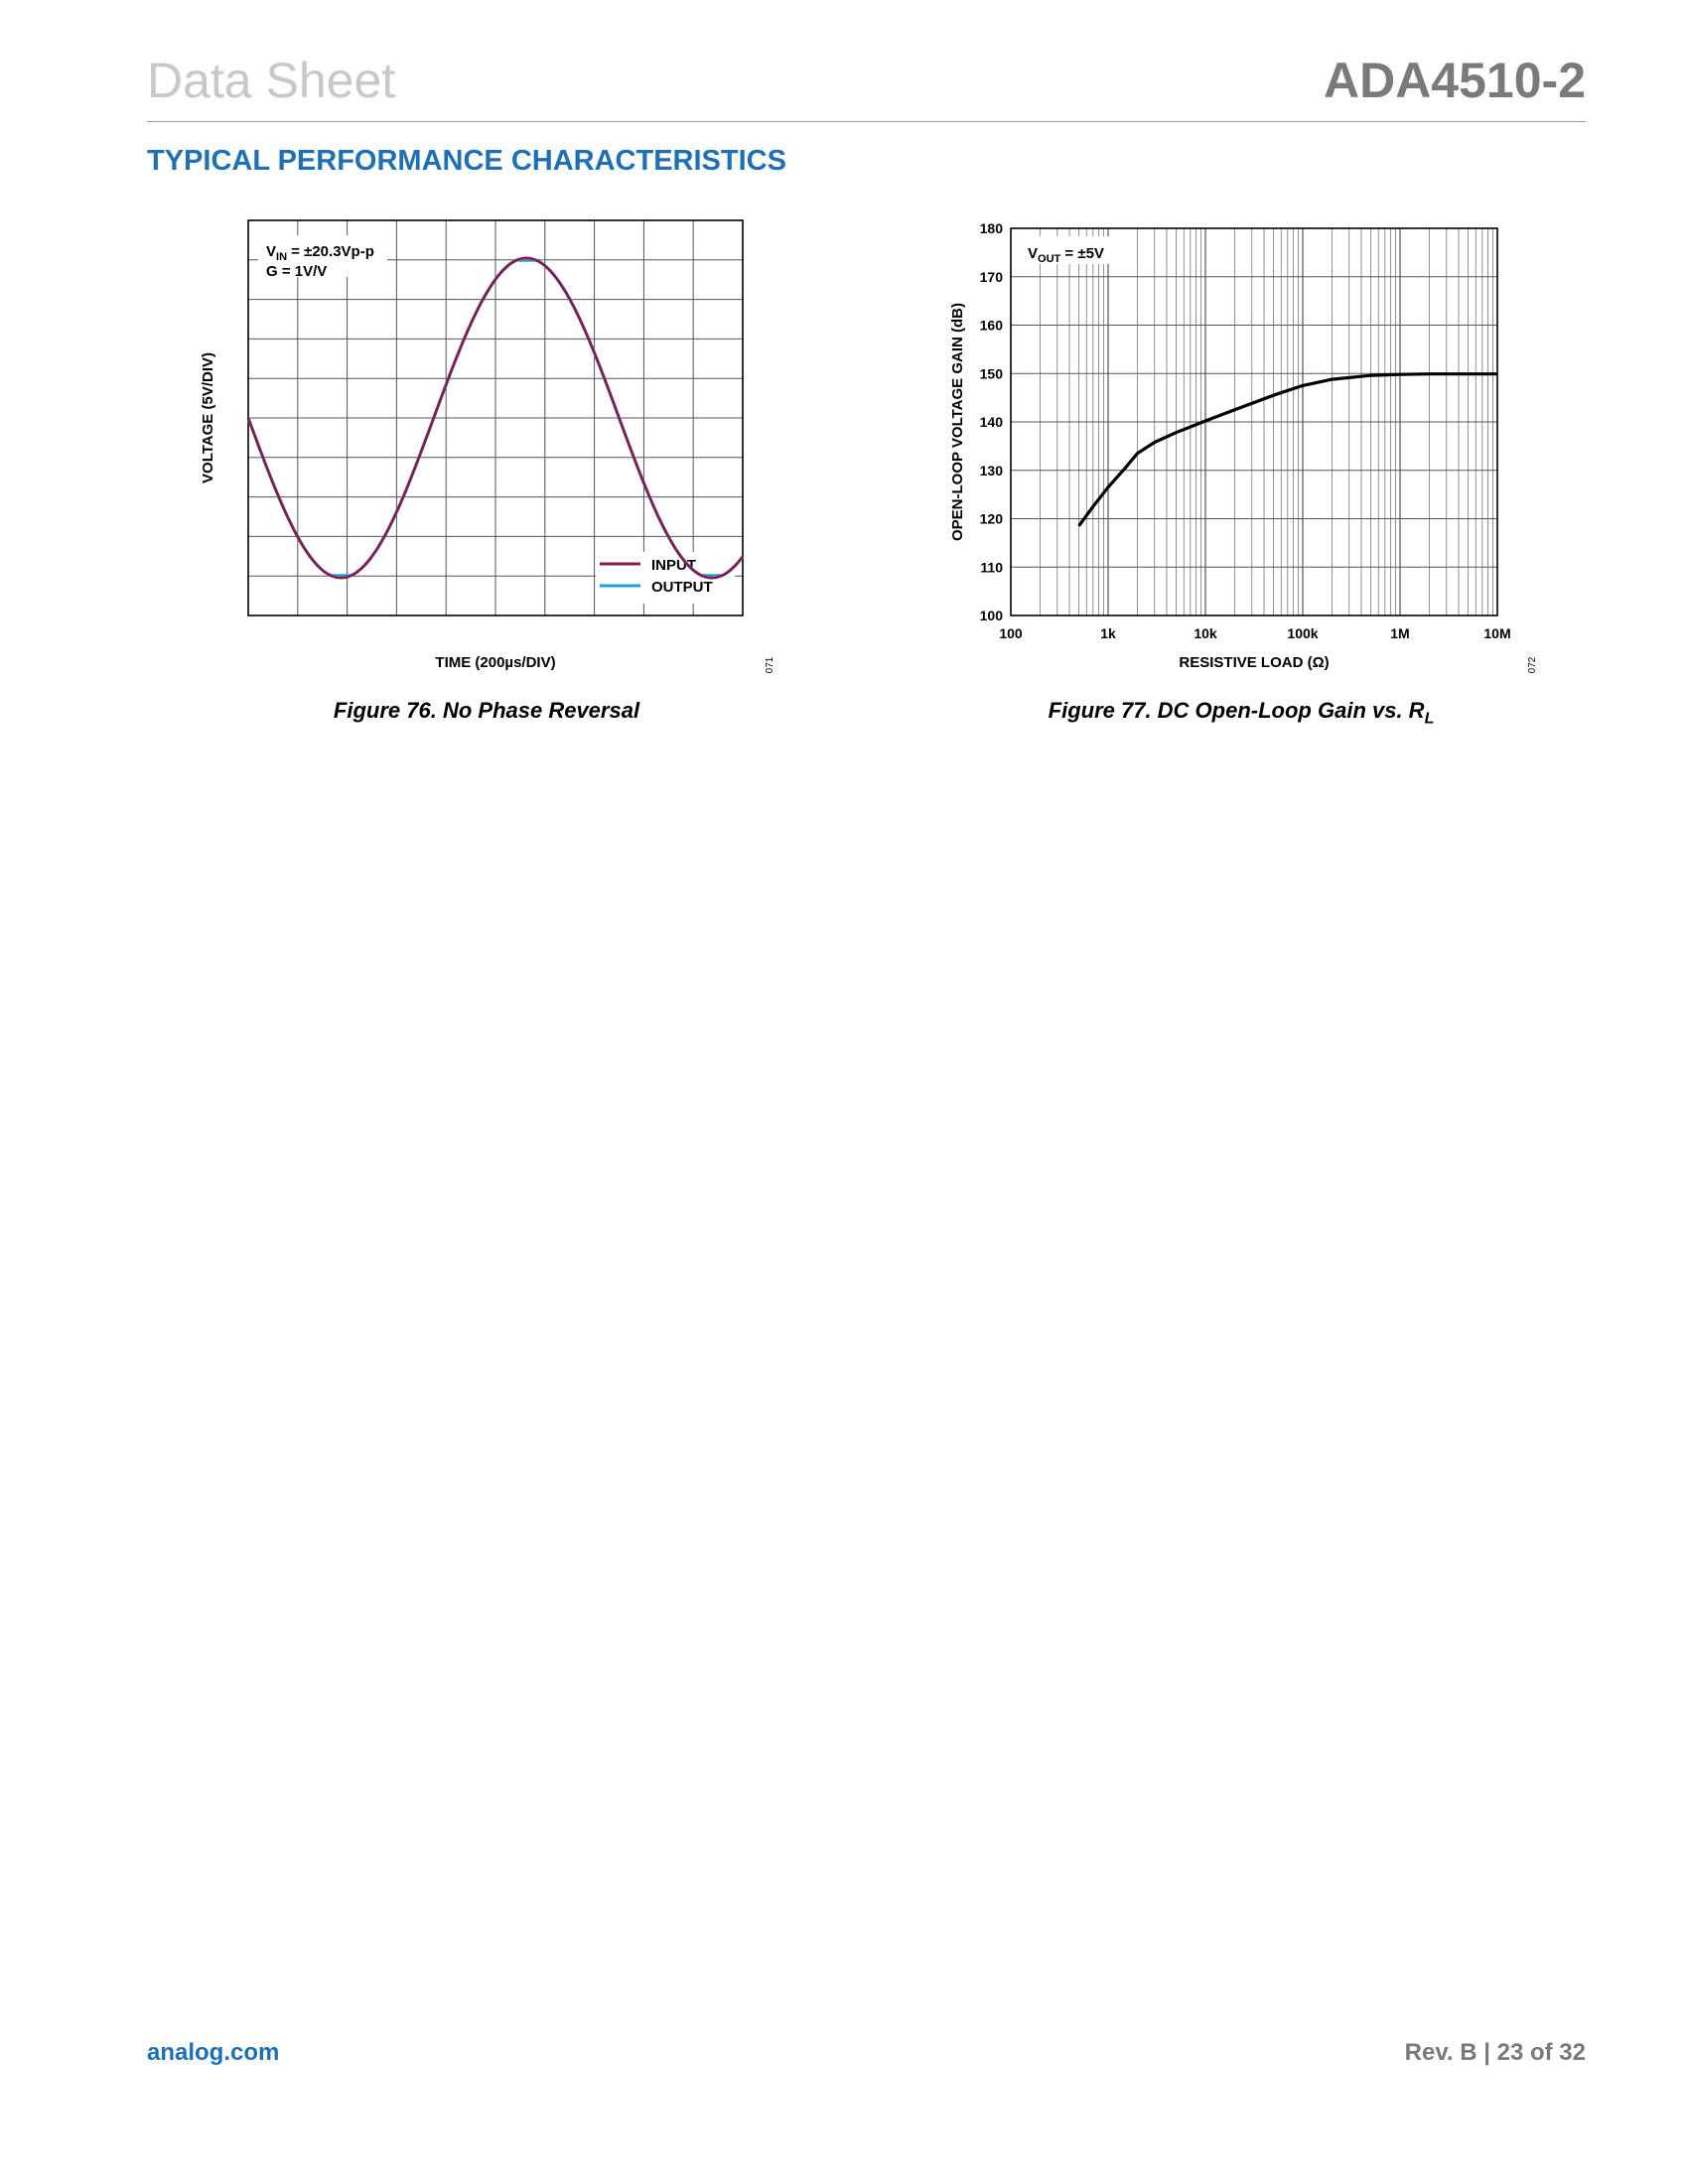 This screenshot has height=2184, width=1688. What do you see at coordinates (320, 253) in the screenshot?
I see `figure-76-annotation-vin: VIN = ±20.3Vp-p` at bounding box center [320, 253].